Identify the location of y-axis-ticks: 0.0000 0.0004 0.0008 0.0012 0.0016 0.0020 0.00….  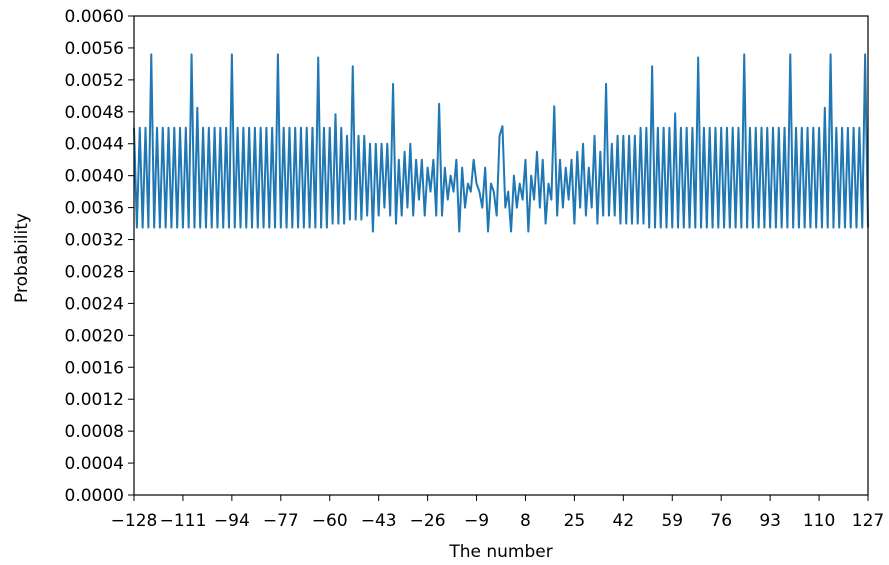
(99, 256).